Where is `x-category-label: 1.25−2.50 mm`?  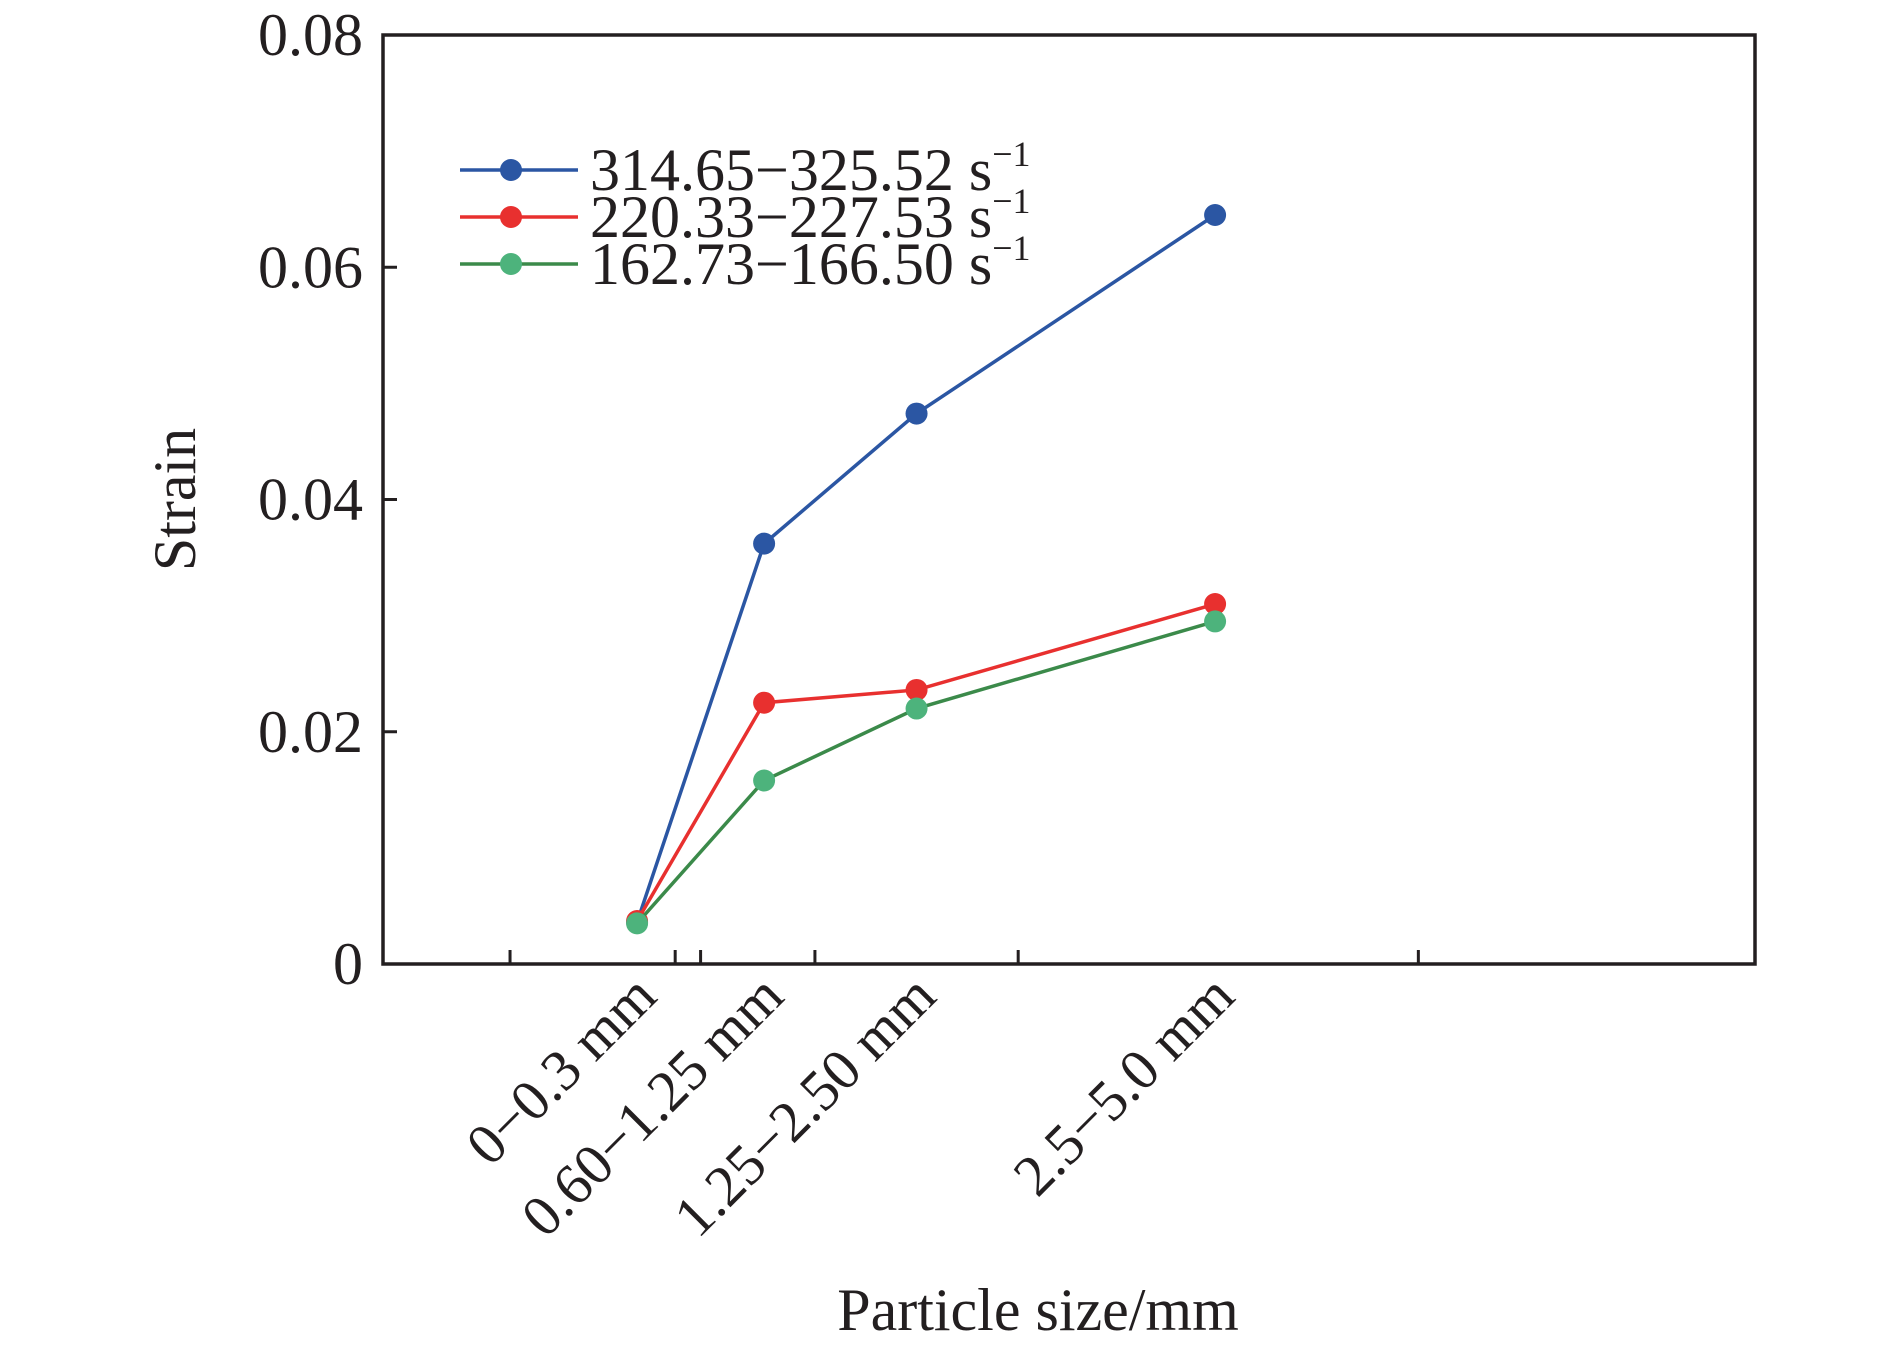 x-category-label: 1.25−2.50 mm is located at coordinates (804, 1105).